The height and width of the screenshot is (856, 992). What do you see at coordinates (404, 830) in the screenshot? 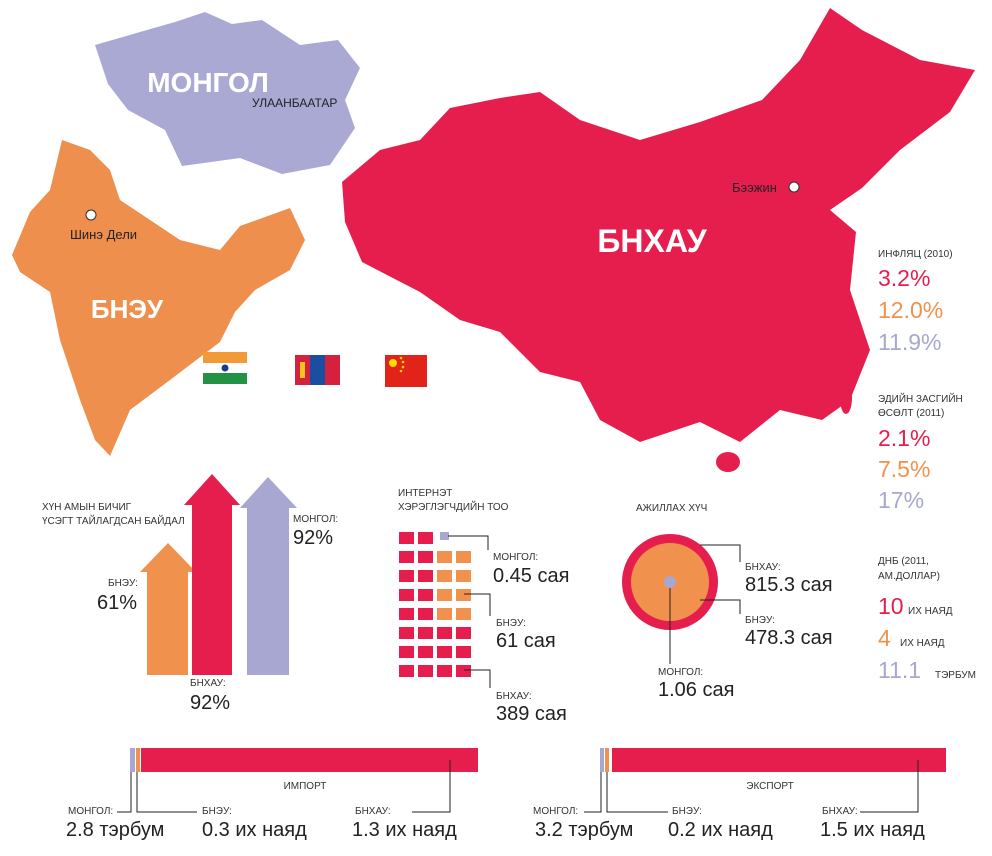
I see `import-value: 1.3 их наяд` at bounding box center [404, 830].